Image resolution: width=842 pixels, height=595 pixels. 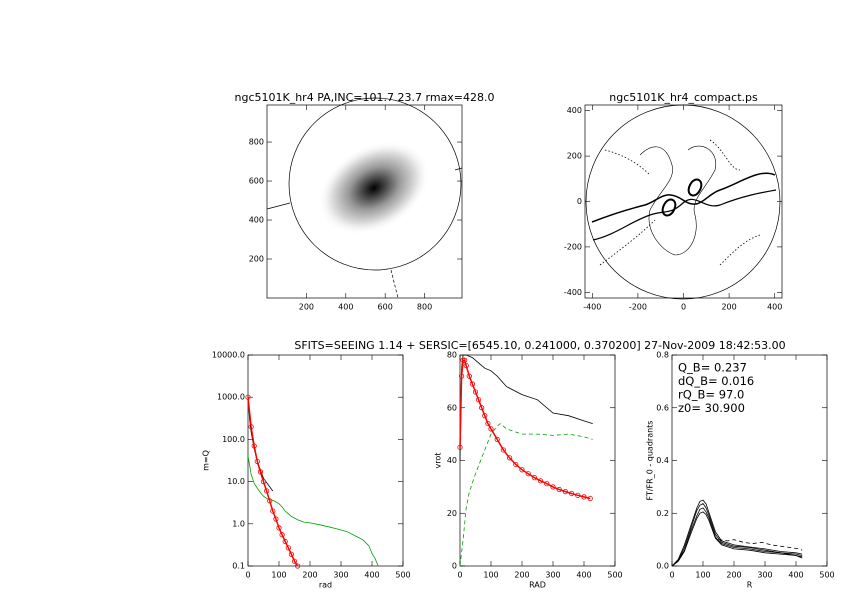 What do you see at coordinates (683, 97) in the screenshot?
I see `panel-title: ngc5101K_hr4_compact.ps` at bounding box center [683, 97].